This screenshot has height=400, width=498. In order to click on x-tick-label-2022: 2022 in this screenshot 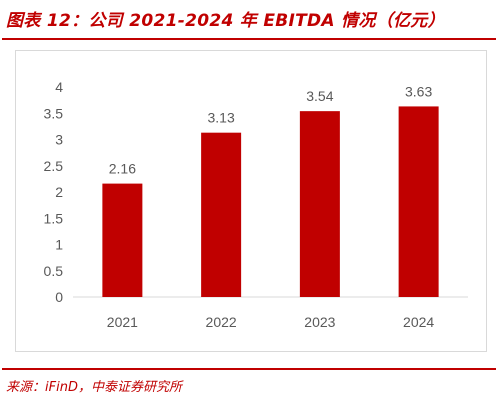, I will do `click(221, 322)`.